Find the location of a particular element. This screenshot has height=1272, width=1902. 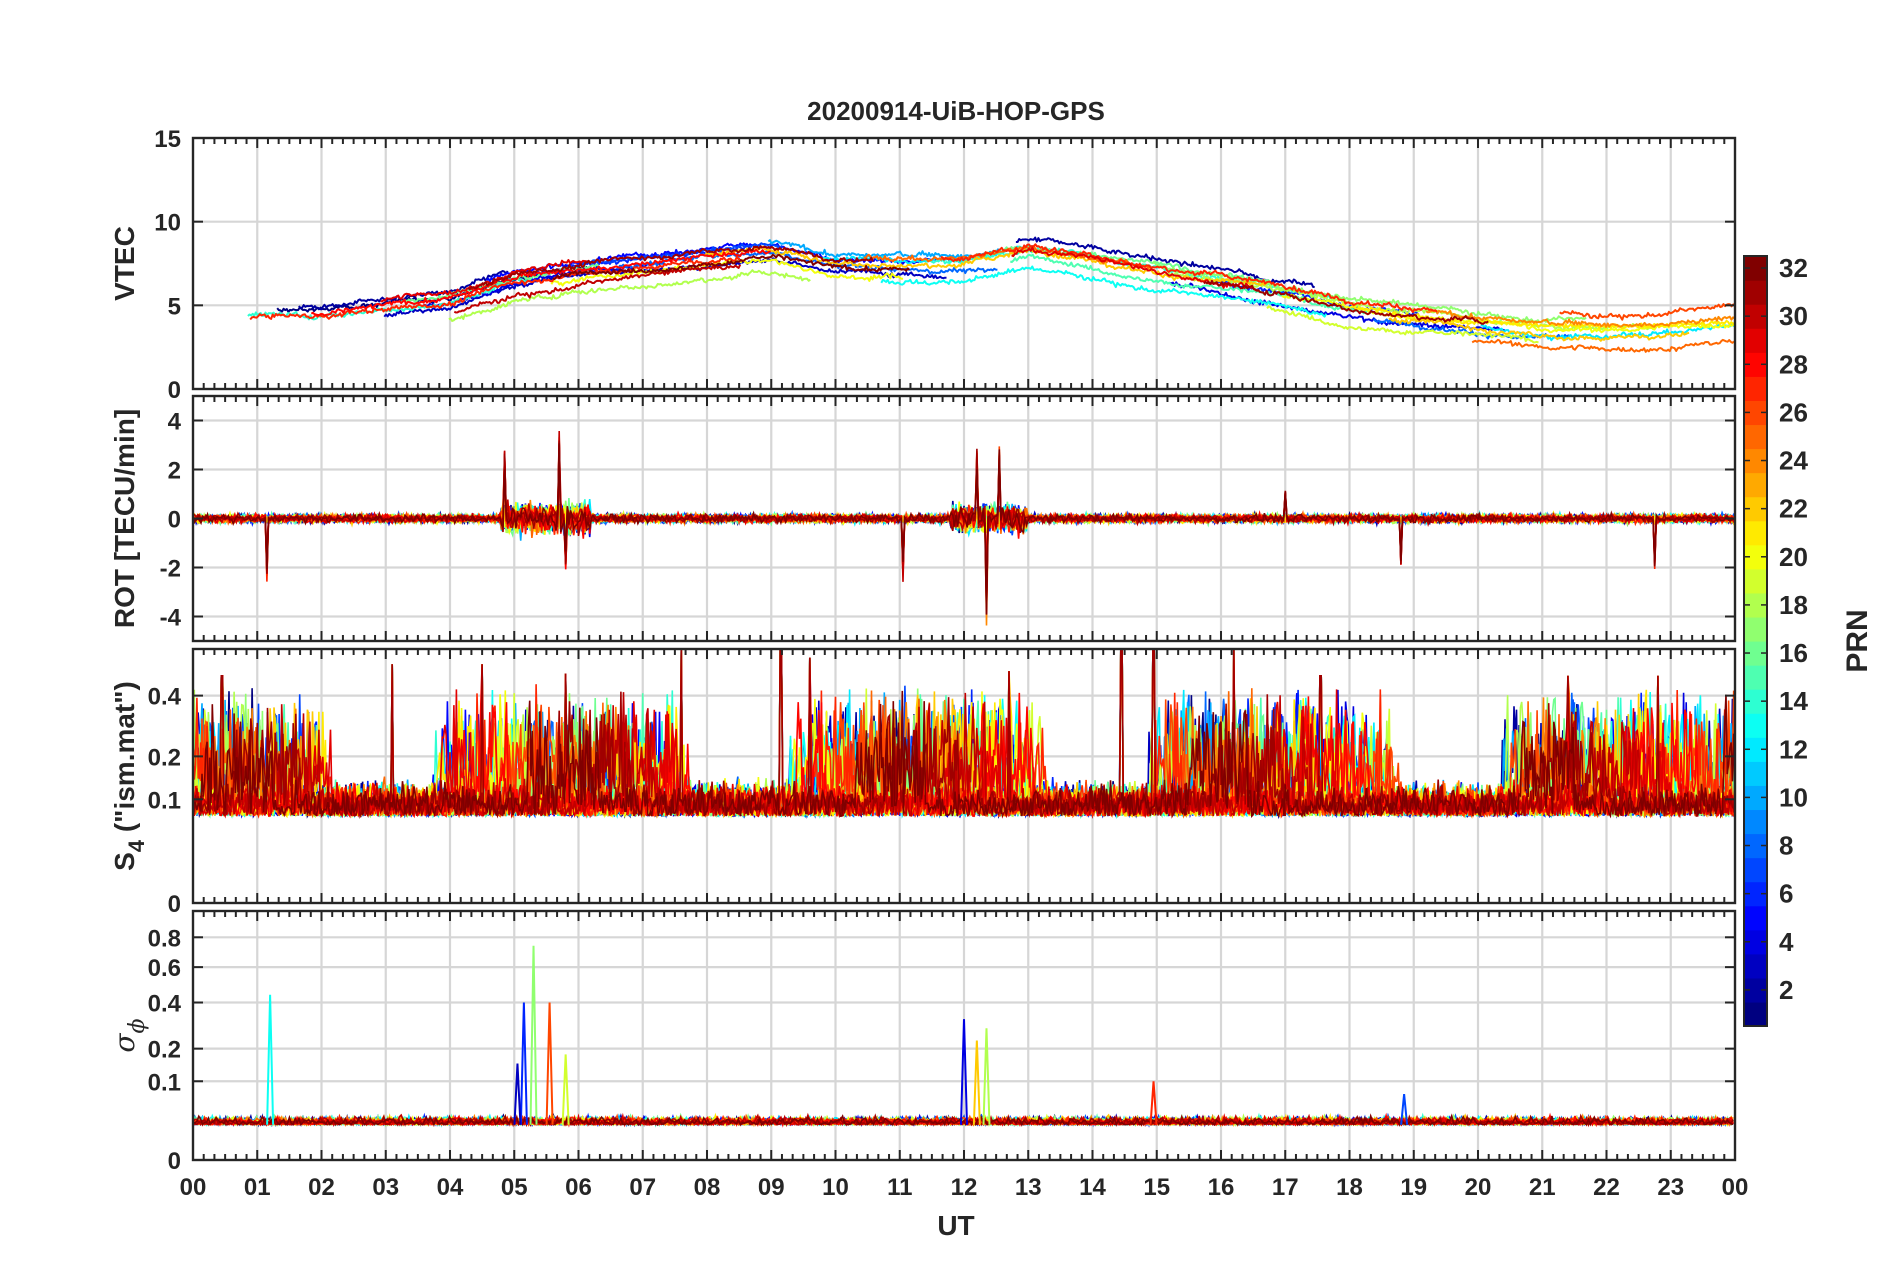

colorbar-tick-label: 20 is located at coordinates (1793, 557).